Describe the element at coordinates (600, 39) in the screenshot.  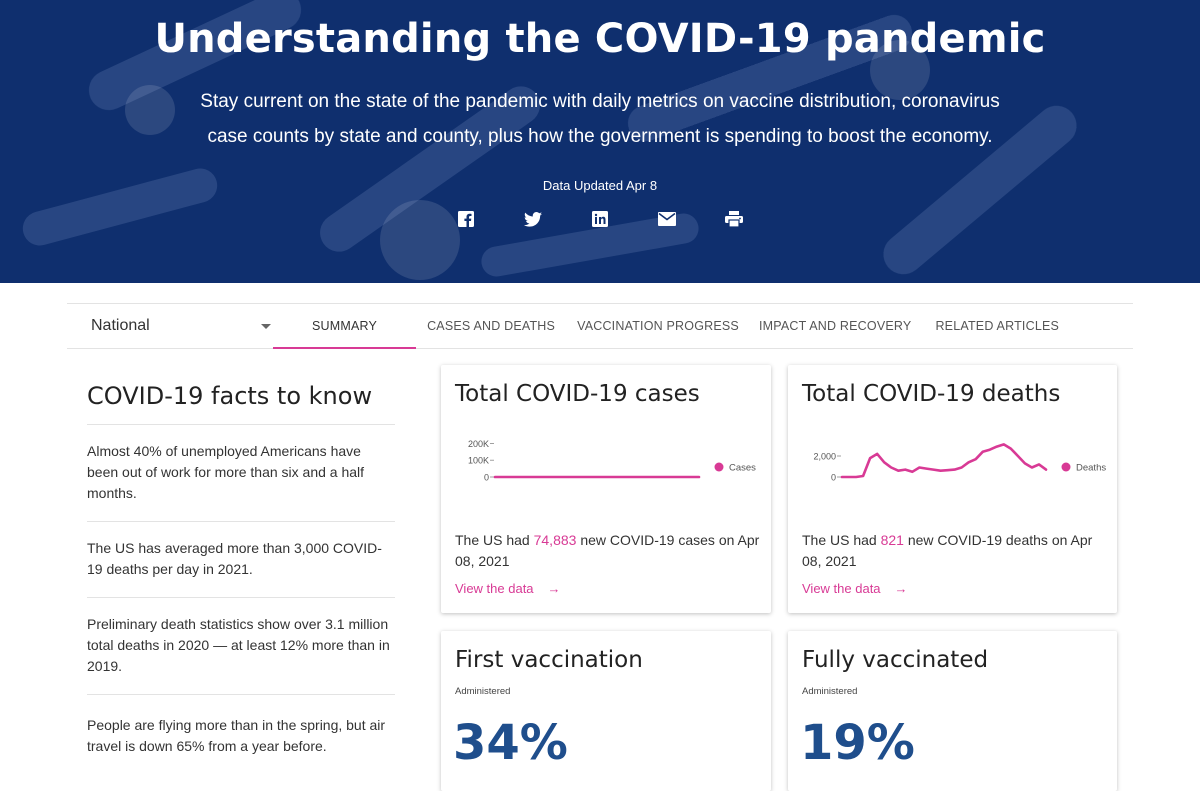
I see `page-title: Understanding the COVID-19 pandemic` at that location.